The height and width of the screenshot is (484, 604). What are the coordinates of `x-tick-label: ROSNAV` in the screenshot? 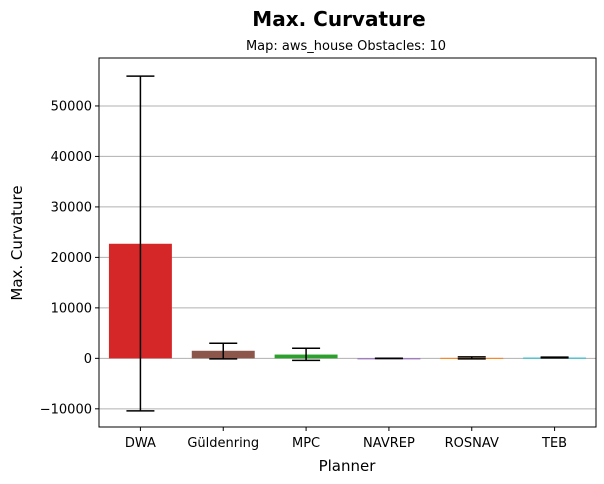 It's located at (472, 443).